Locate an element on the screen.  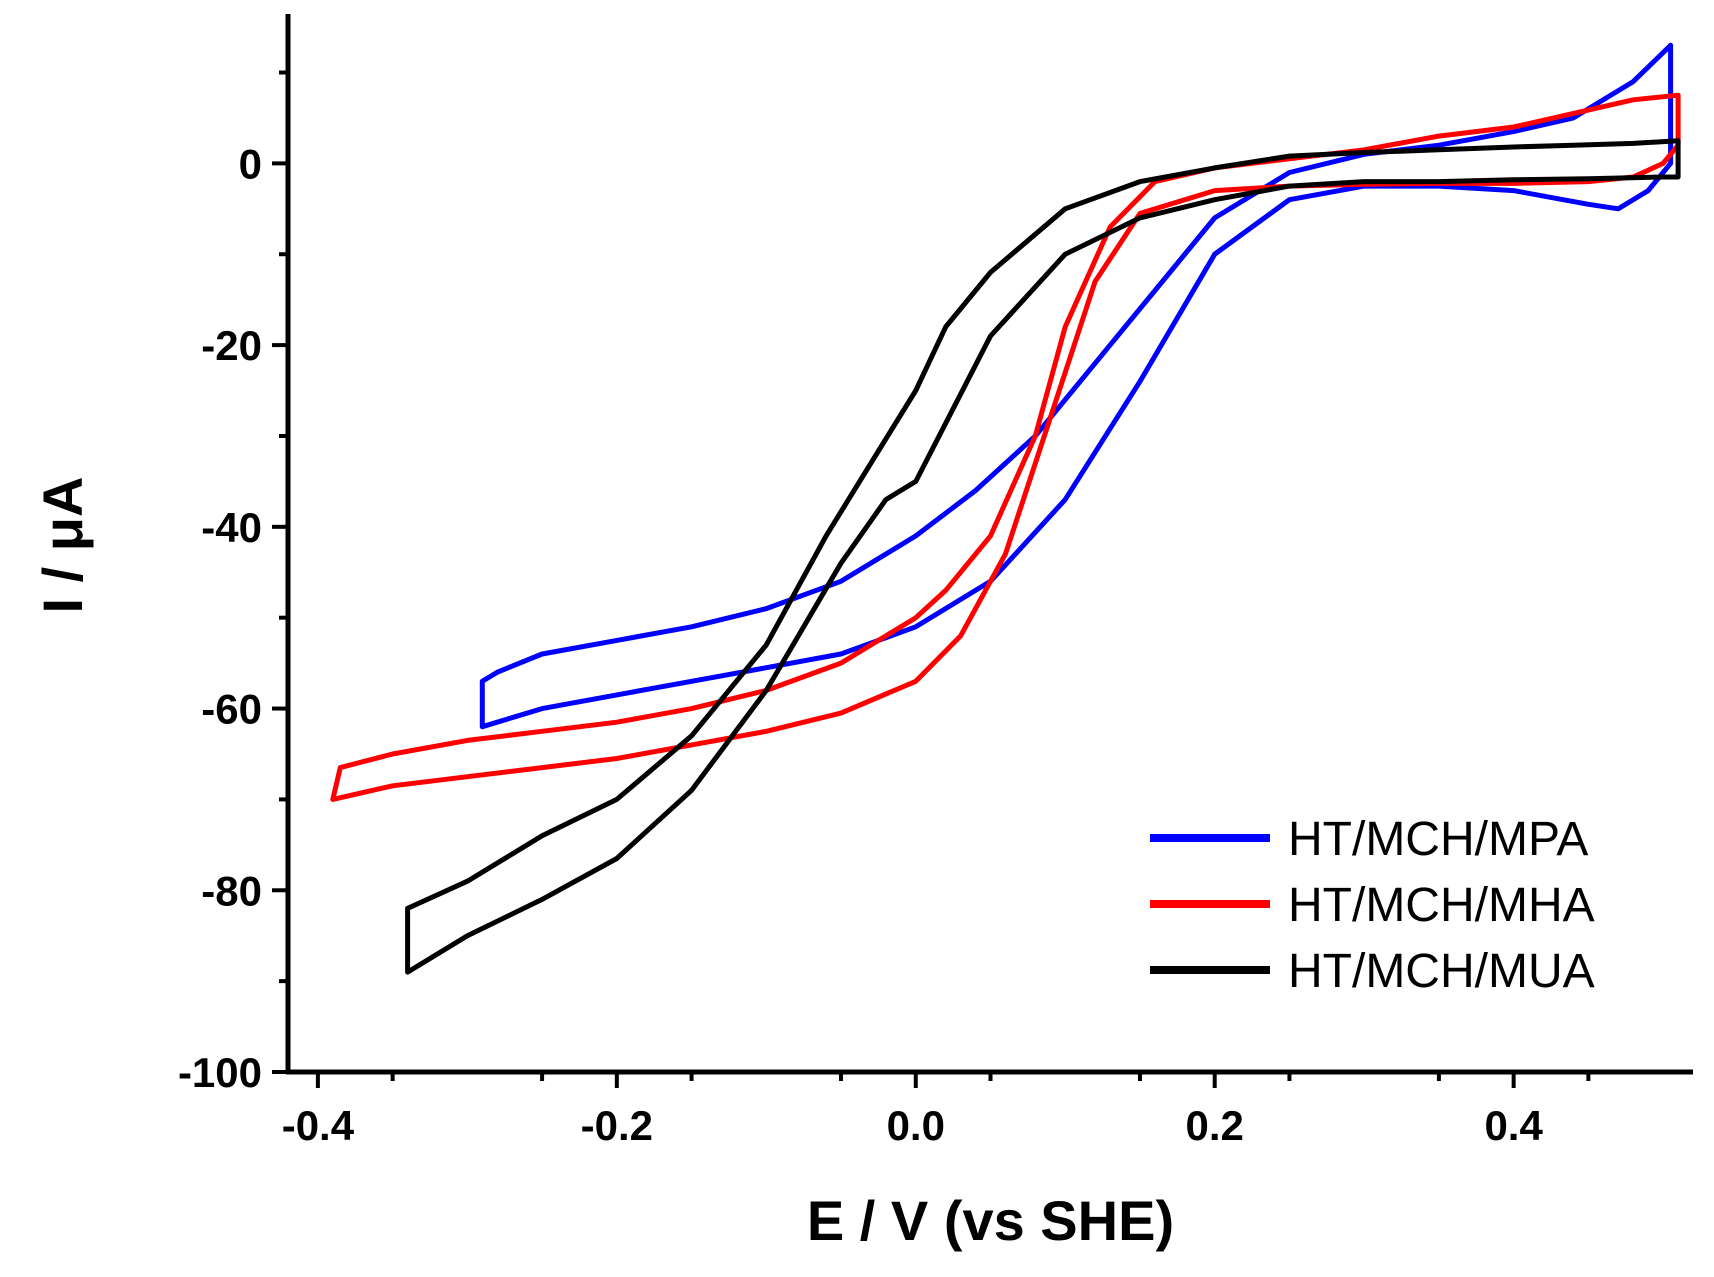
y-tick-label: -60 is located at coordinates (231, 709).